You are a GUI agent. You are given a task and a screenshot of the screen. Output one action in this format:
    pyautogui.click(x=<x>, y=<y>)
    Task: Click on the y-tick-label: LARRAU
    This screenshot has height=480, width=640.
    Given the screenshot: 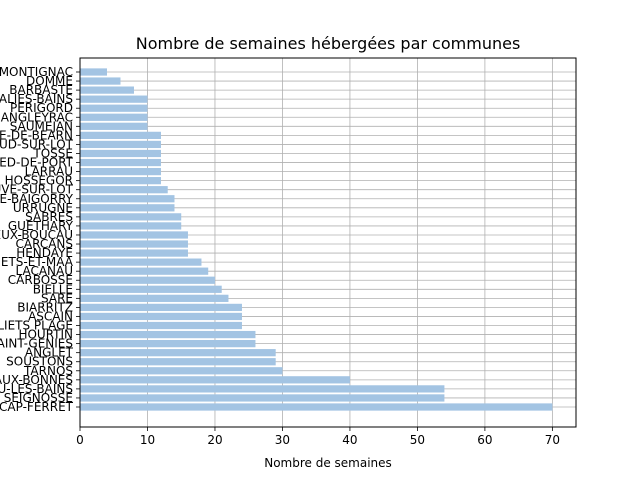 What is the action you would take?
    pyautogui.click(x=49, y=172)
    